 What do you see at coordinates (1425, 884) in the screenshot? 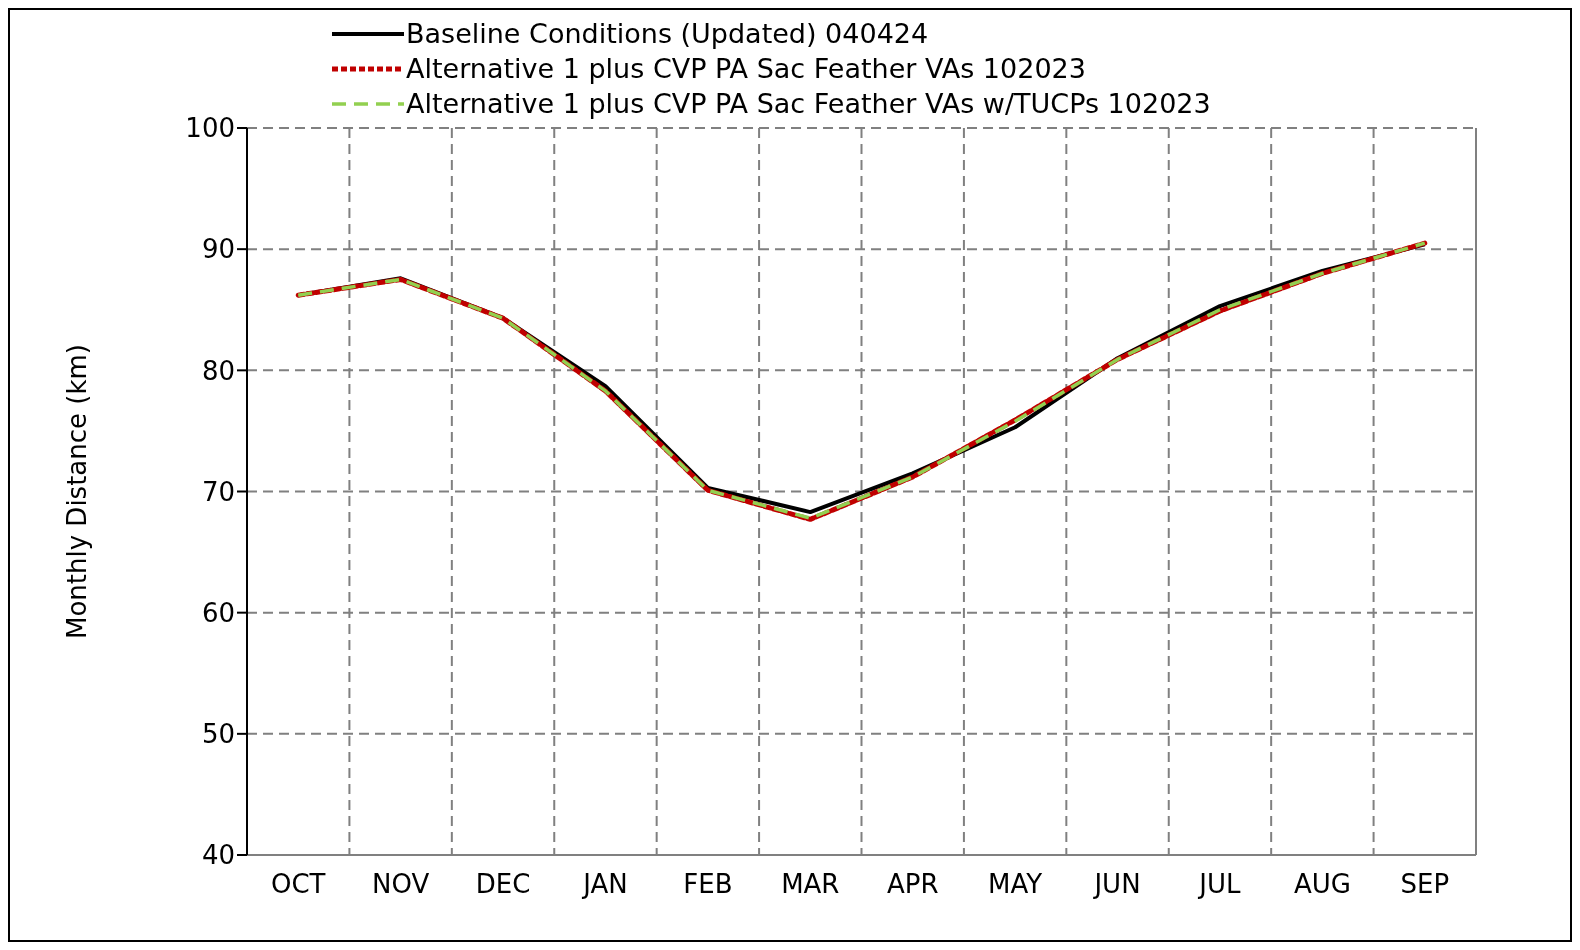
I see `x-tick-label: SEP` at bounding box center [1425, 884].